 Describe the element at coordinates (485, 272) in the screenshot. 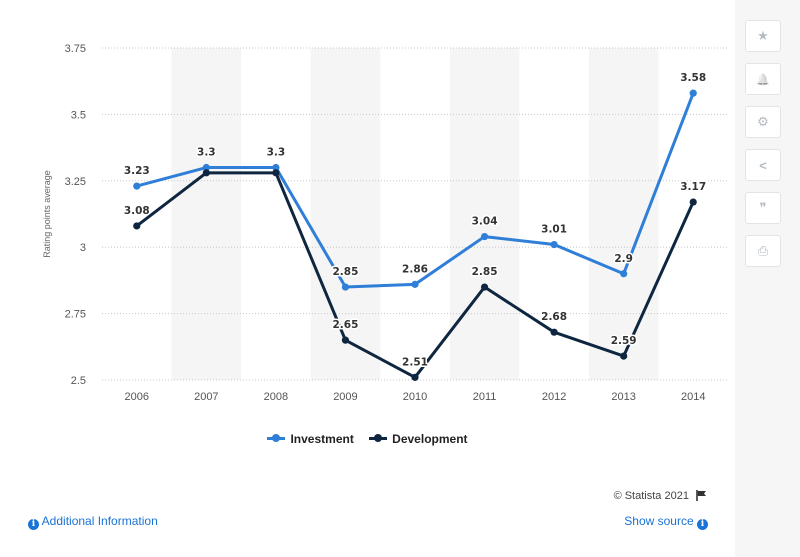

I see `data-label-development: 2.85` at that location.